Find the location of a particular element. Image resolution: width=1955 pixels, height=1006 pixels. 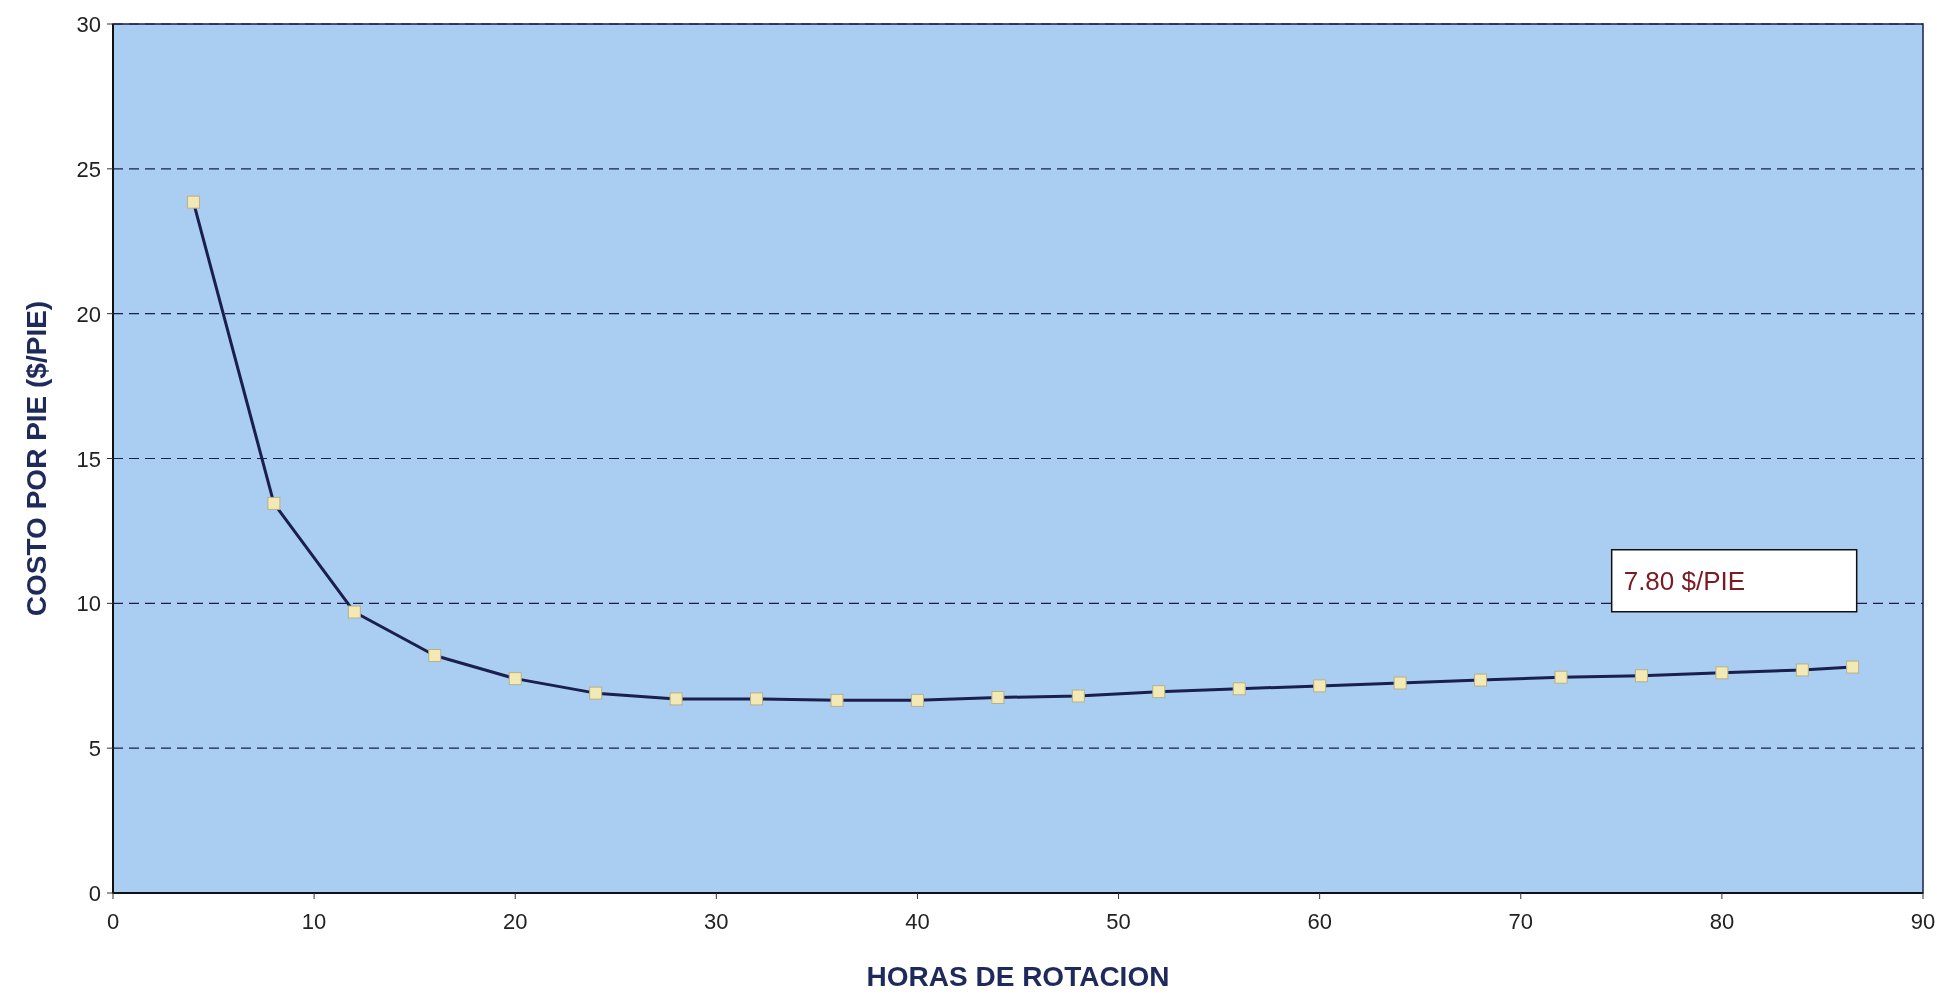

x-tick-label: 80 is located at coordinates (1722, 921).